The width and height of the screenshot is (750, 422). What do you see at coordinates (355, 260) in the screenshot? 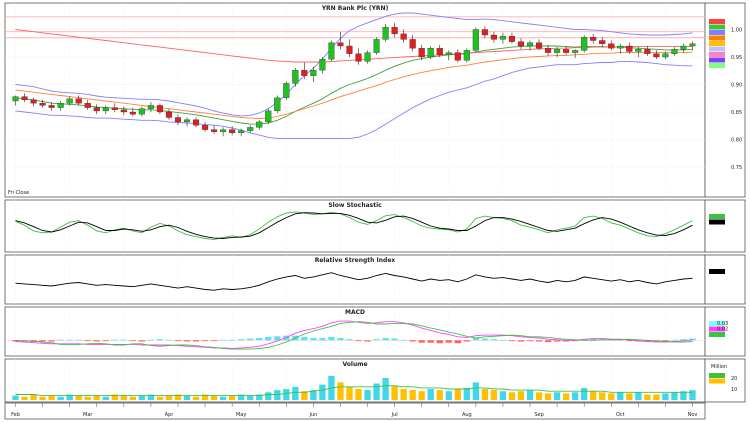
I see `panel-title: Relative Strength Index` at bounding box center [355, 260].